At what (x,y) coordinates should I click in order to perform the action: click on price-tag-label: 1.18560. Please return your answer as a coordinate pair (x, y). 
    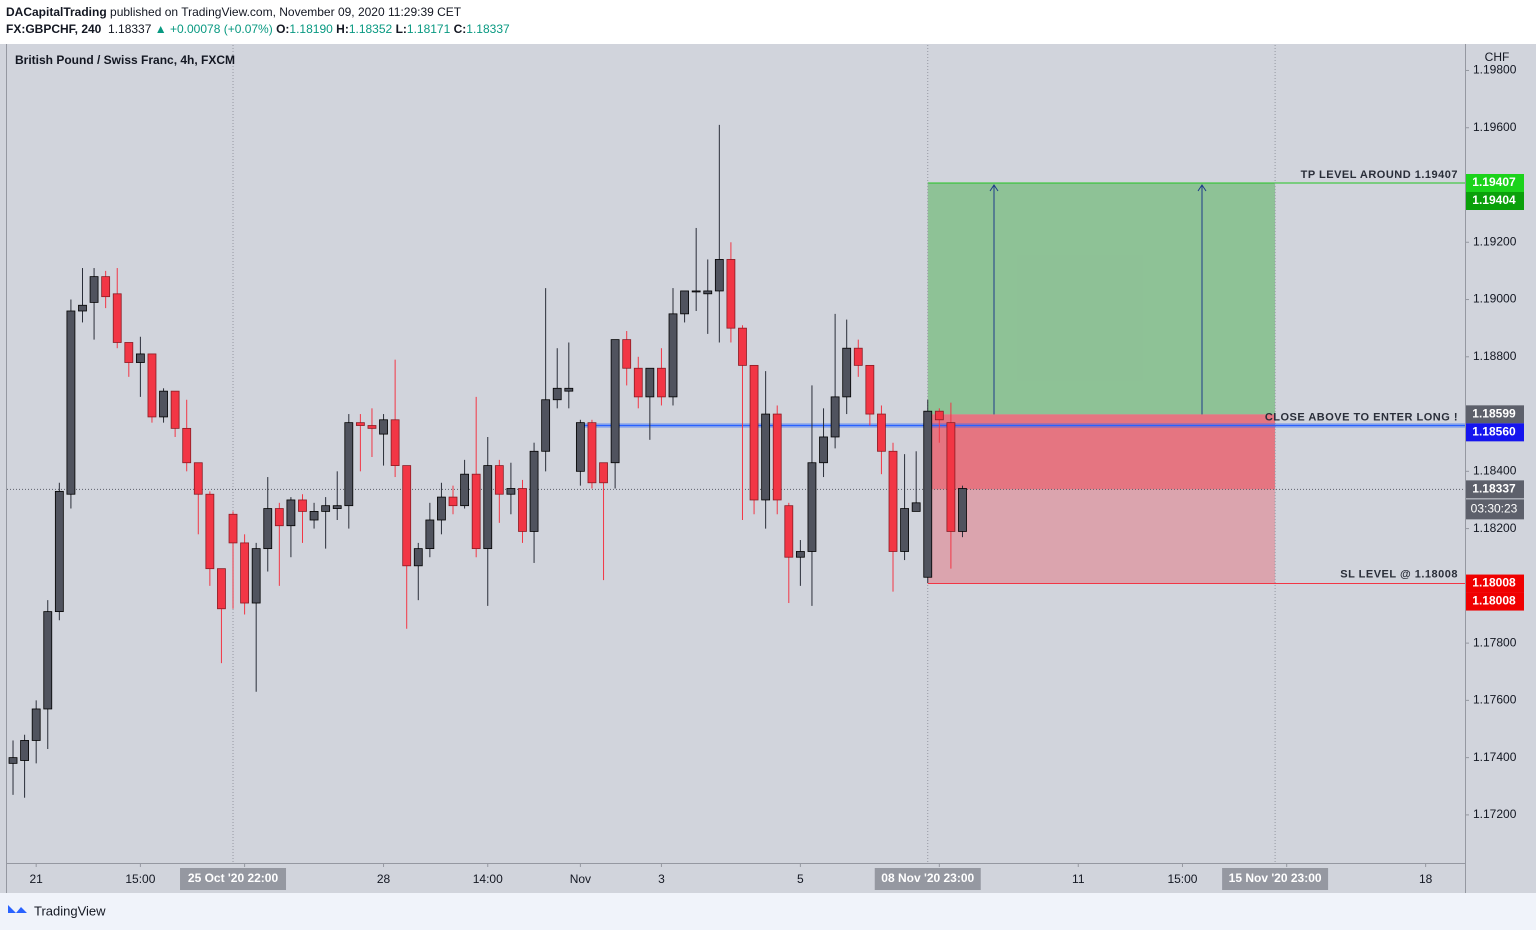
    Looking at the image, I should click on (1494, 432).